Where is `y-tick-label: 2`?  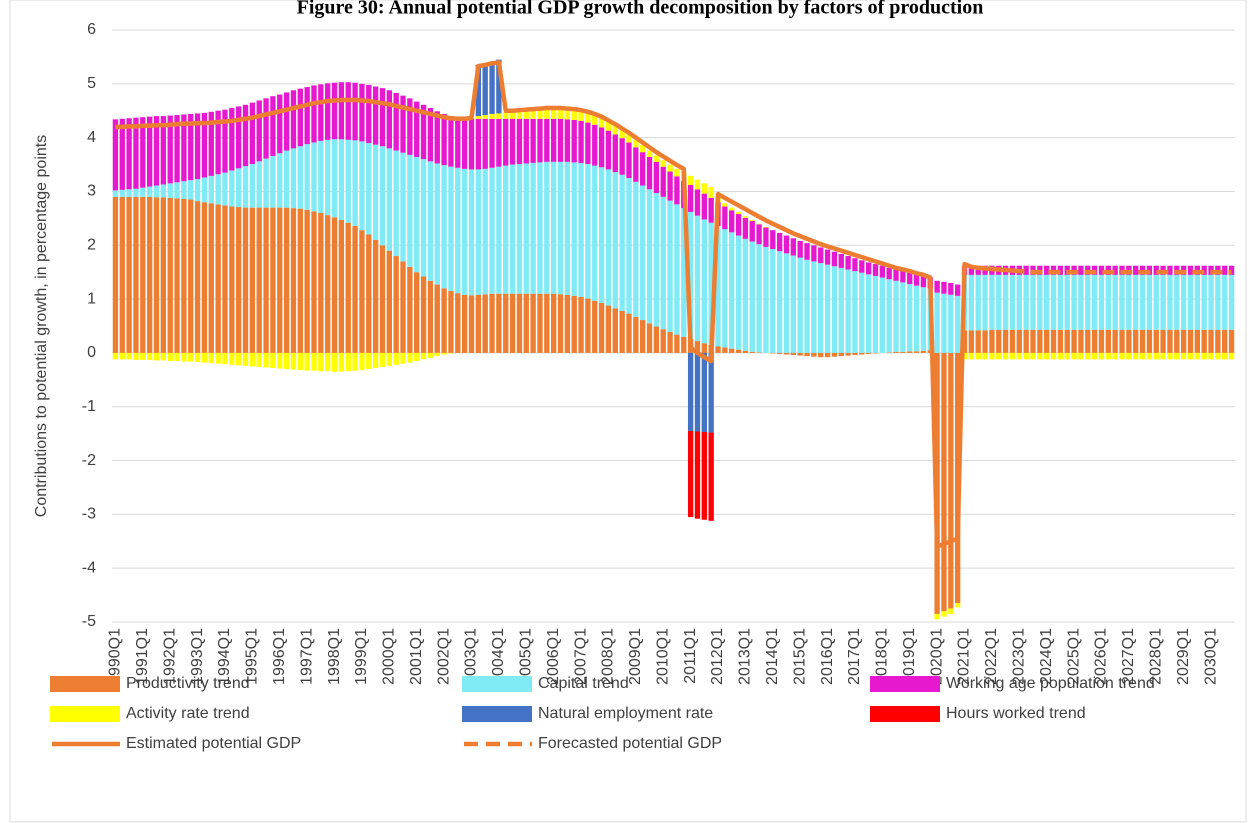
y-tick-label: 2 is located at coordinates (91, 244).